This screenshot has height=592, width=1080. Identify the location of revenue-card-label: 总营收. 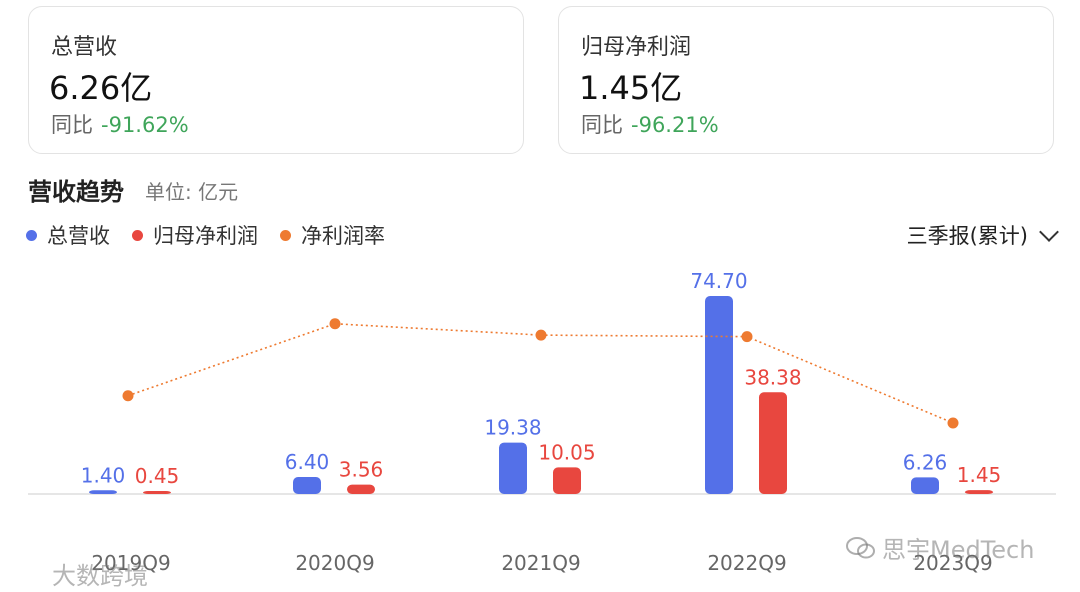
(84, 47).